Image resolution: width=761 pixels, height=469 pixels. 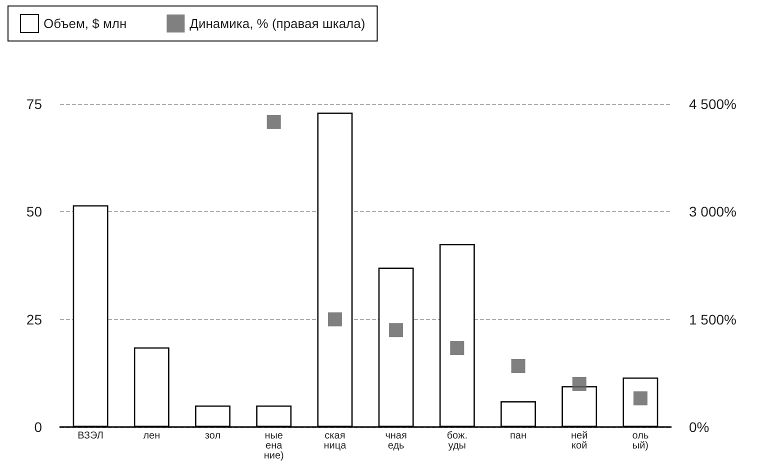 What do you see at coordinates (34, 104) in the screenshot?
I see `y-tick-label: 75` at bounding box center [34, 104].